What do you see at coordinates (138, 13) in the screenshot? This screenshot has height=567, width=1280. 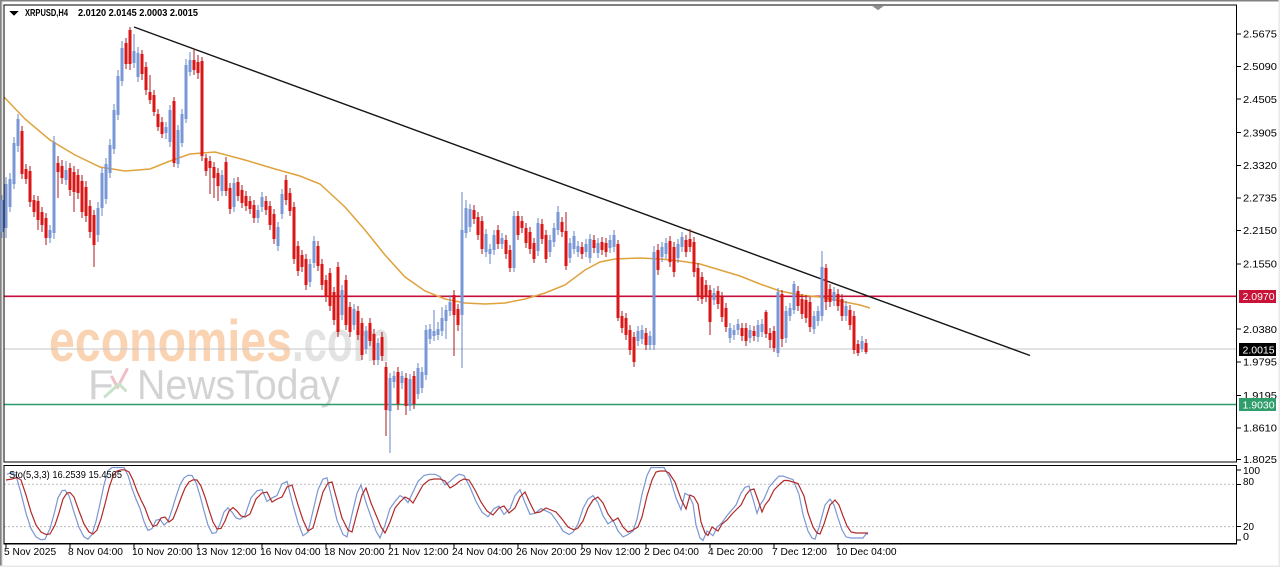 I see `svg-text: 2.0120 2.0145 2.0003 2.0015` at bounding box center [138, 13].